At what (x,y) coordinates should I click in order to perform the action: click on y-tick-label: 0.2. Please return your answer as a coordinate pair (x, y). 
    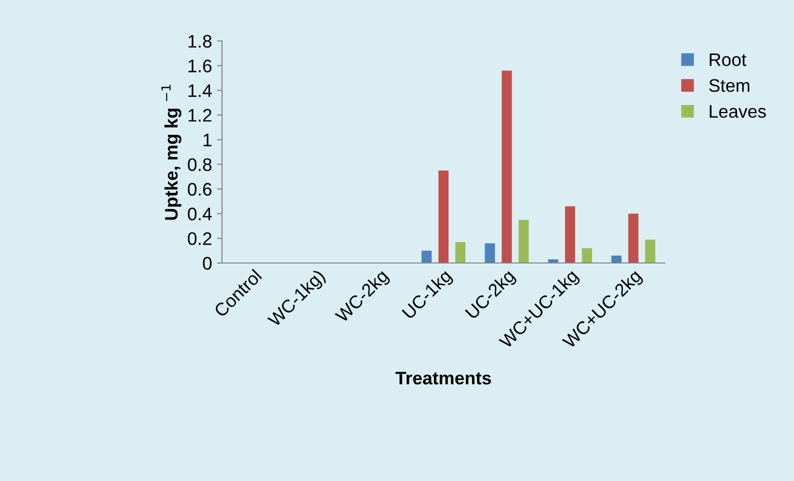
    Looking at the image, I should click on (200, 239).